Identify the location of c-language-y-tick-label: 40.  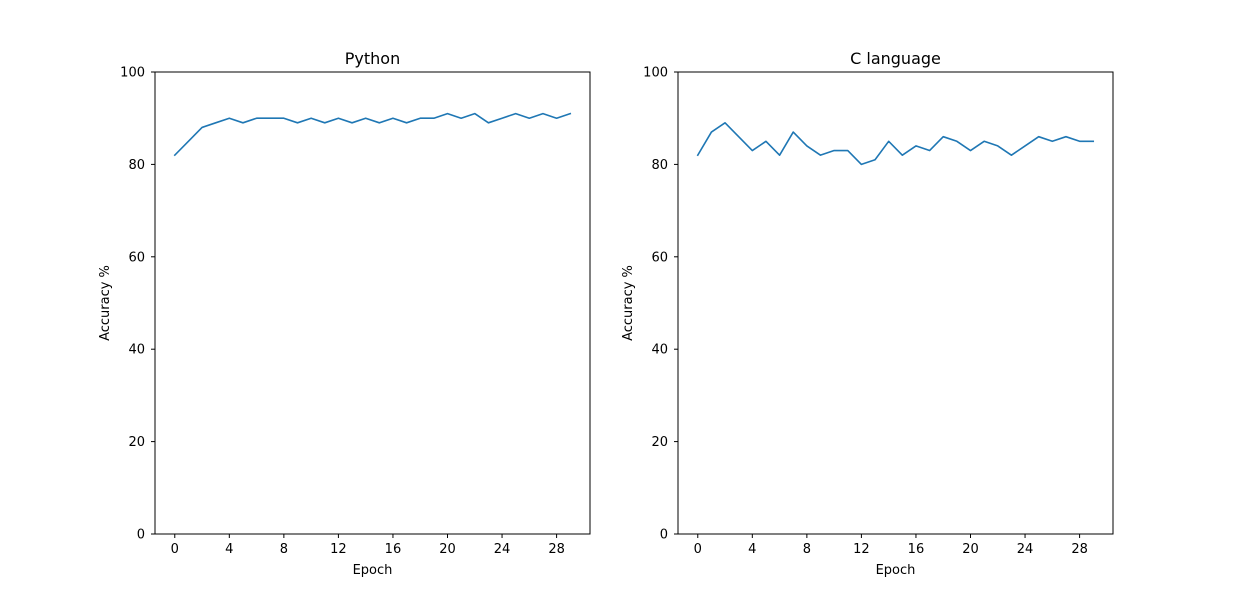
(659, 350).